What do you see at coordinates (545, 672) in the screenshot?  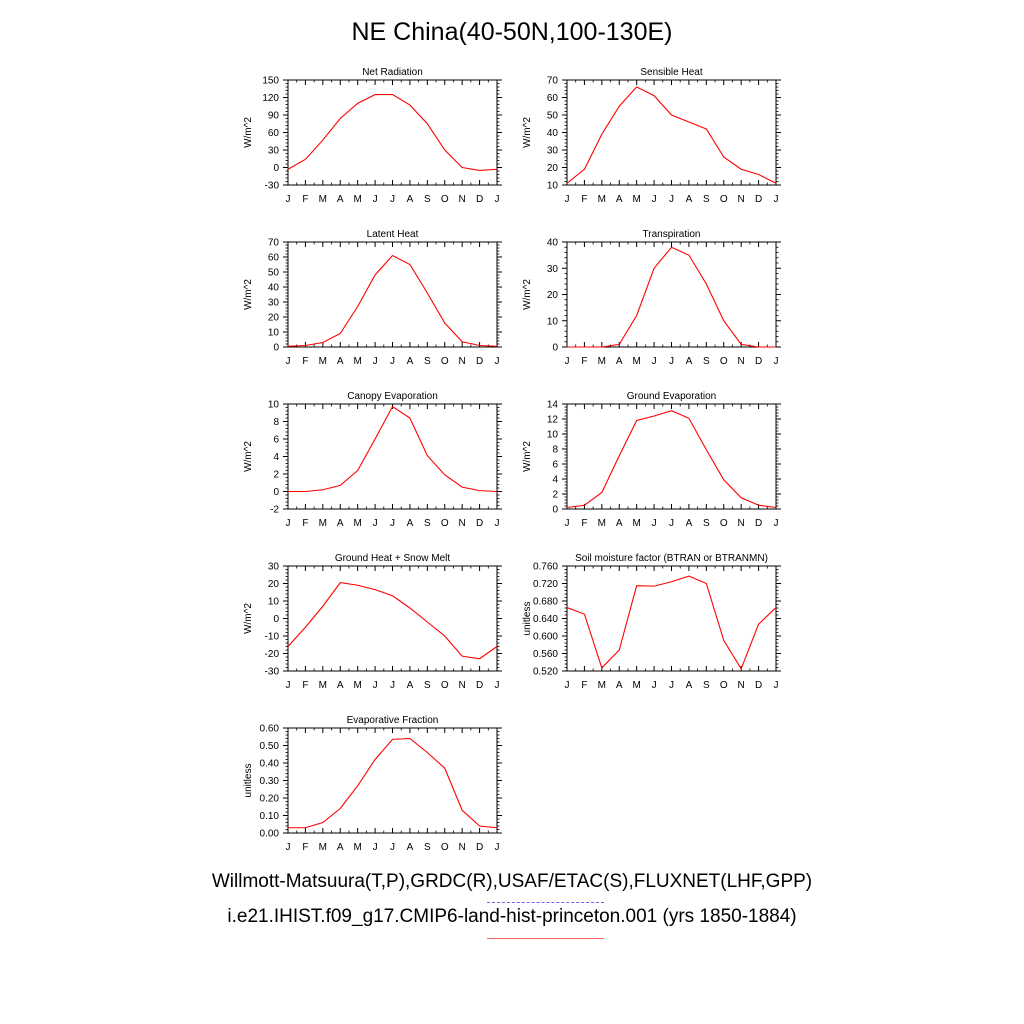 I see `y-tick-label: 0.520` at bounding box center [545, 672].